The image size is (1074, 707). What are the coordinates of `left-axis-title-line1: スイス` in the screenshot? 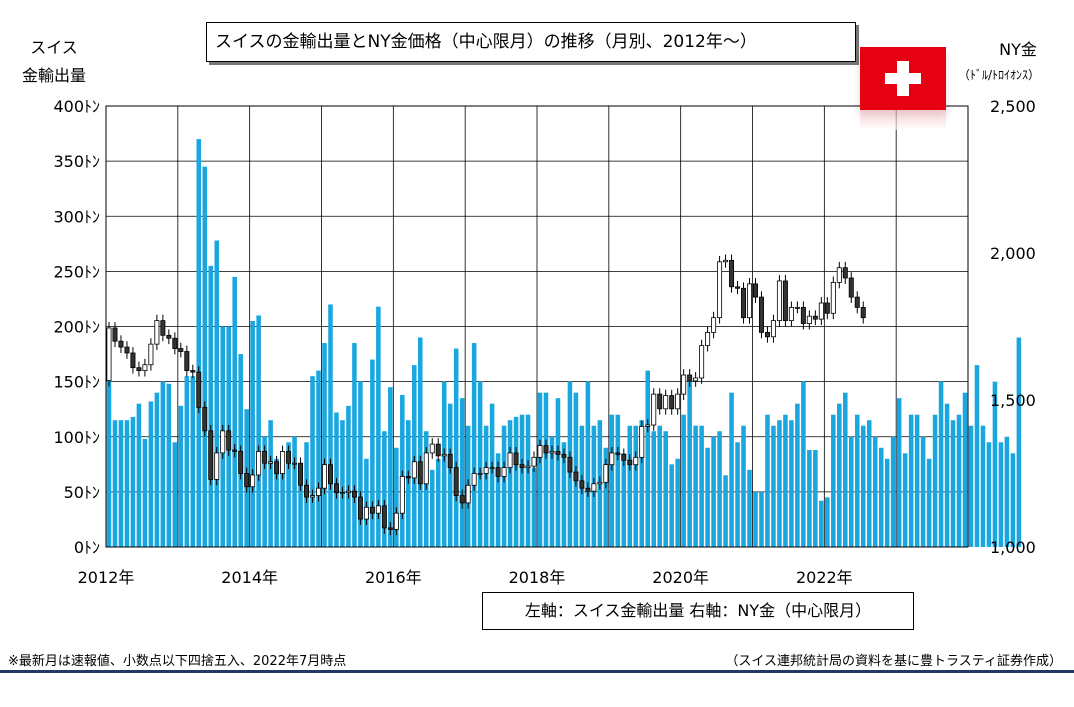 It's located at (54, 47).